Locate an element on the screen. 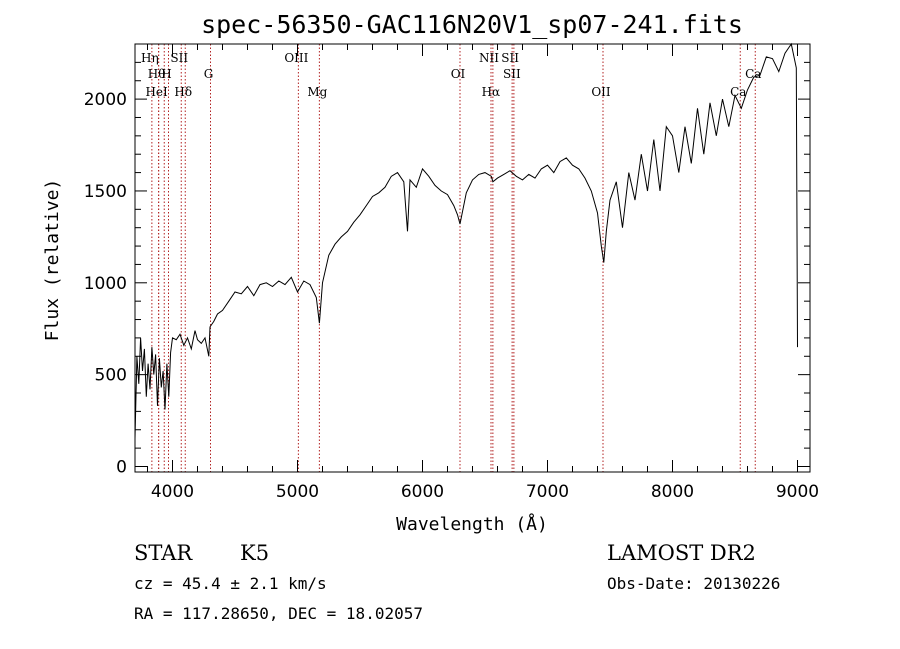 This screenshot has width=900, height=649. spectral-line-label-9: Mg is located at coordinates (317, 92).